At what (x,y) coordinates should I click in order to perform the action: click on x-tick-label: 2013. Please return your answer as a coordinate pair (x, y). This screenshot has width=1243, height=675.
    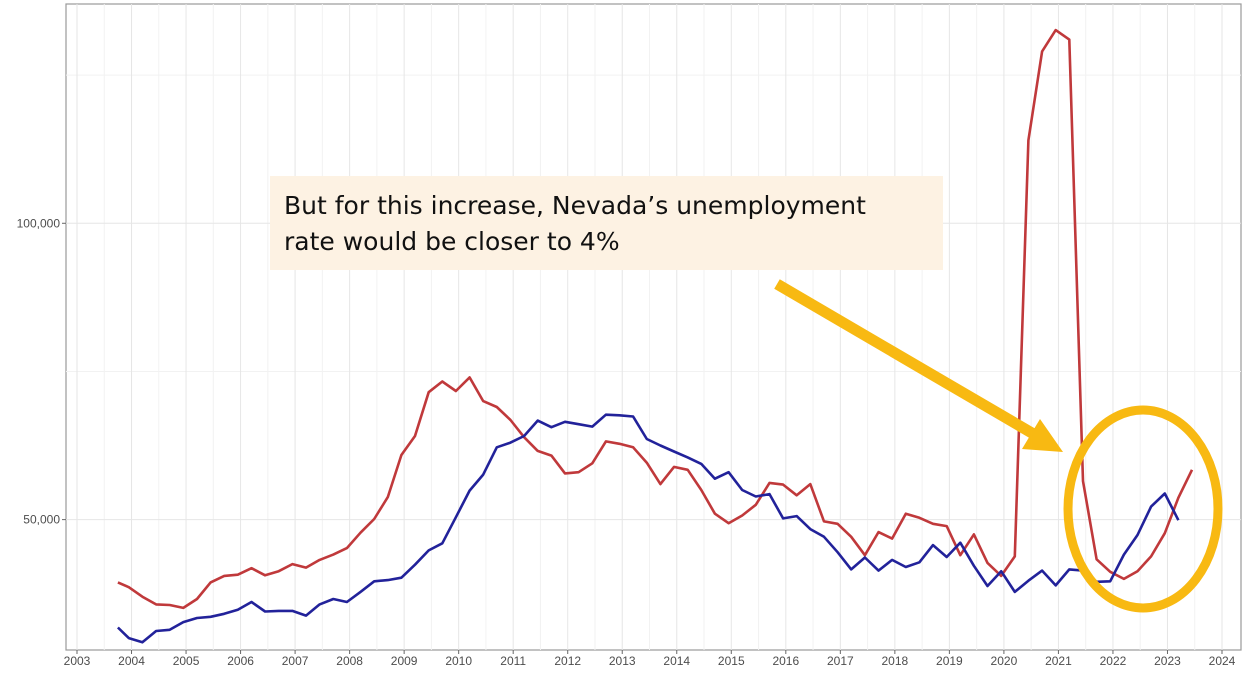
    Looking at the image, I should click on (622, 661).